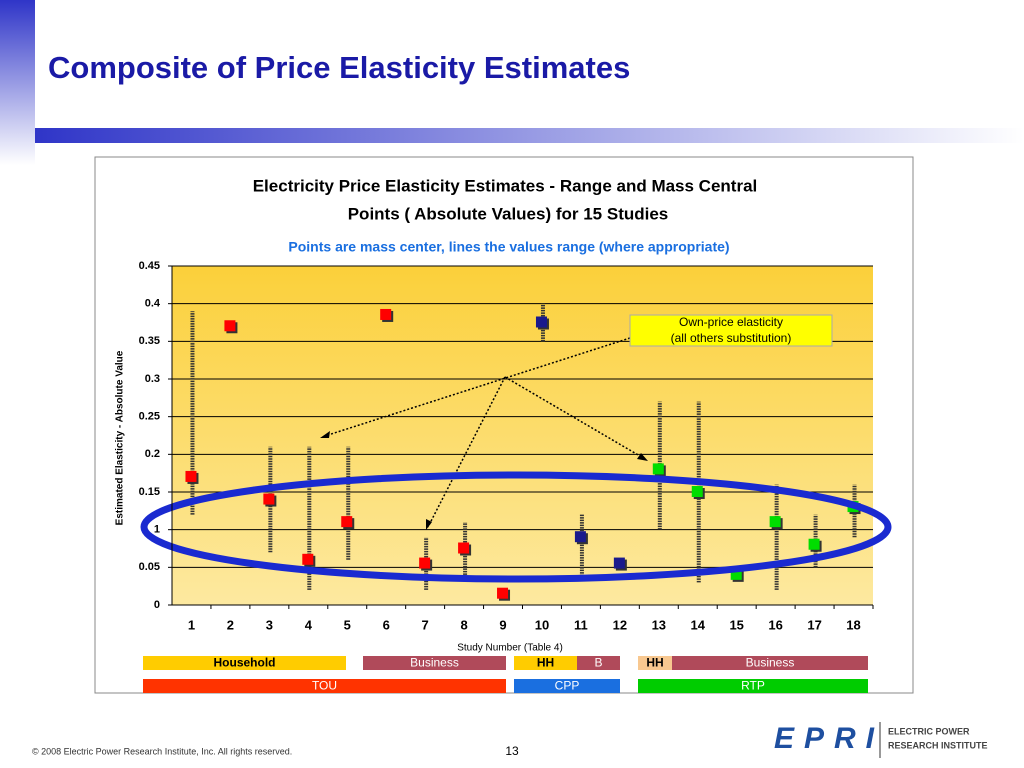 The width and height of the screenshot is (1024, 768). Describe the element at coordinates (191, 624) in the screenshot. I see `x-tick-label: 1` at that location.